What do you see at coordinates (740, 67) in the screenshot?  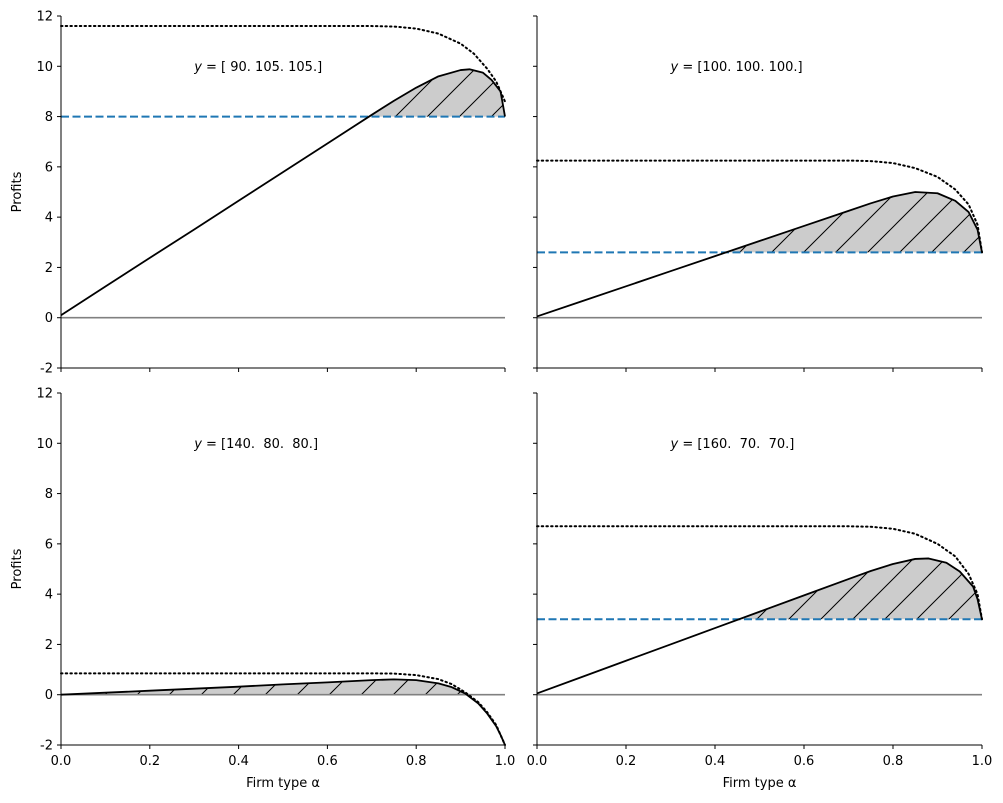 I see `annotation-values: = [100. 100. 100.]` at bounding box center [740, 67].